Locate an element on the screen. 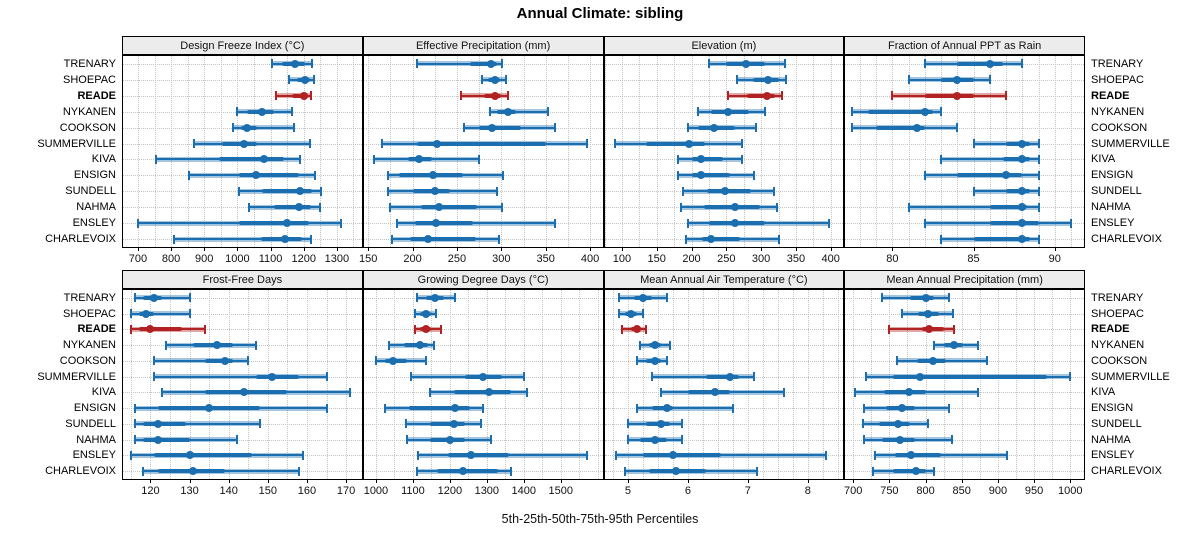 The width and height of the screenshot is (1200, 550). station-label-left: NAHMA is located at coordinates (96, 439).